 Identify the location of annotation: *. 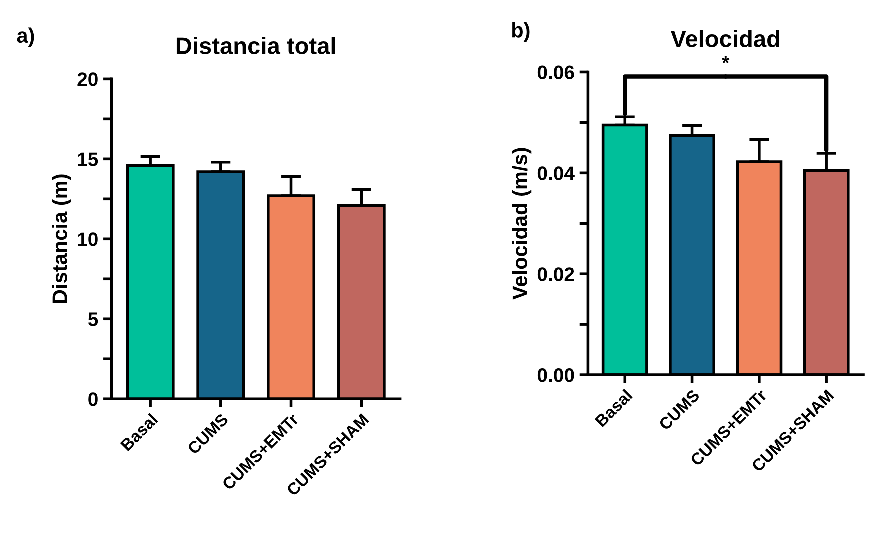
(726, 60).